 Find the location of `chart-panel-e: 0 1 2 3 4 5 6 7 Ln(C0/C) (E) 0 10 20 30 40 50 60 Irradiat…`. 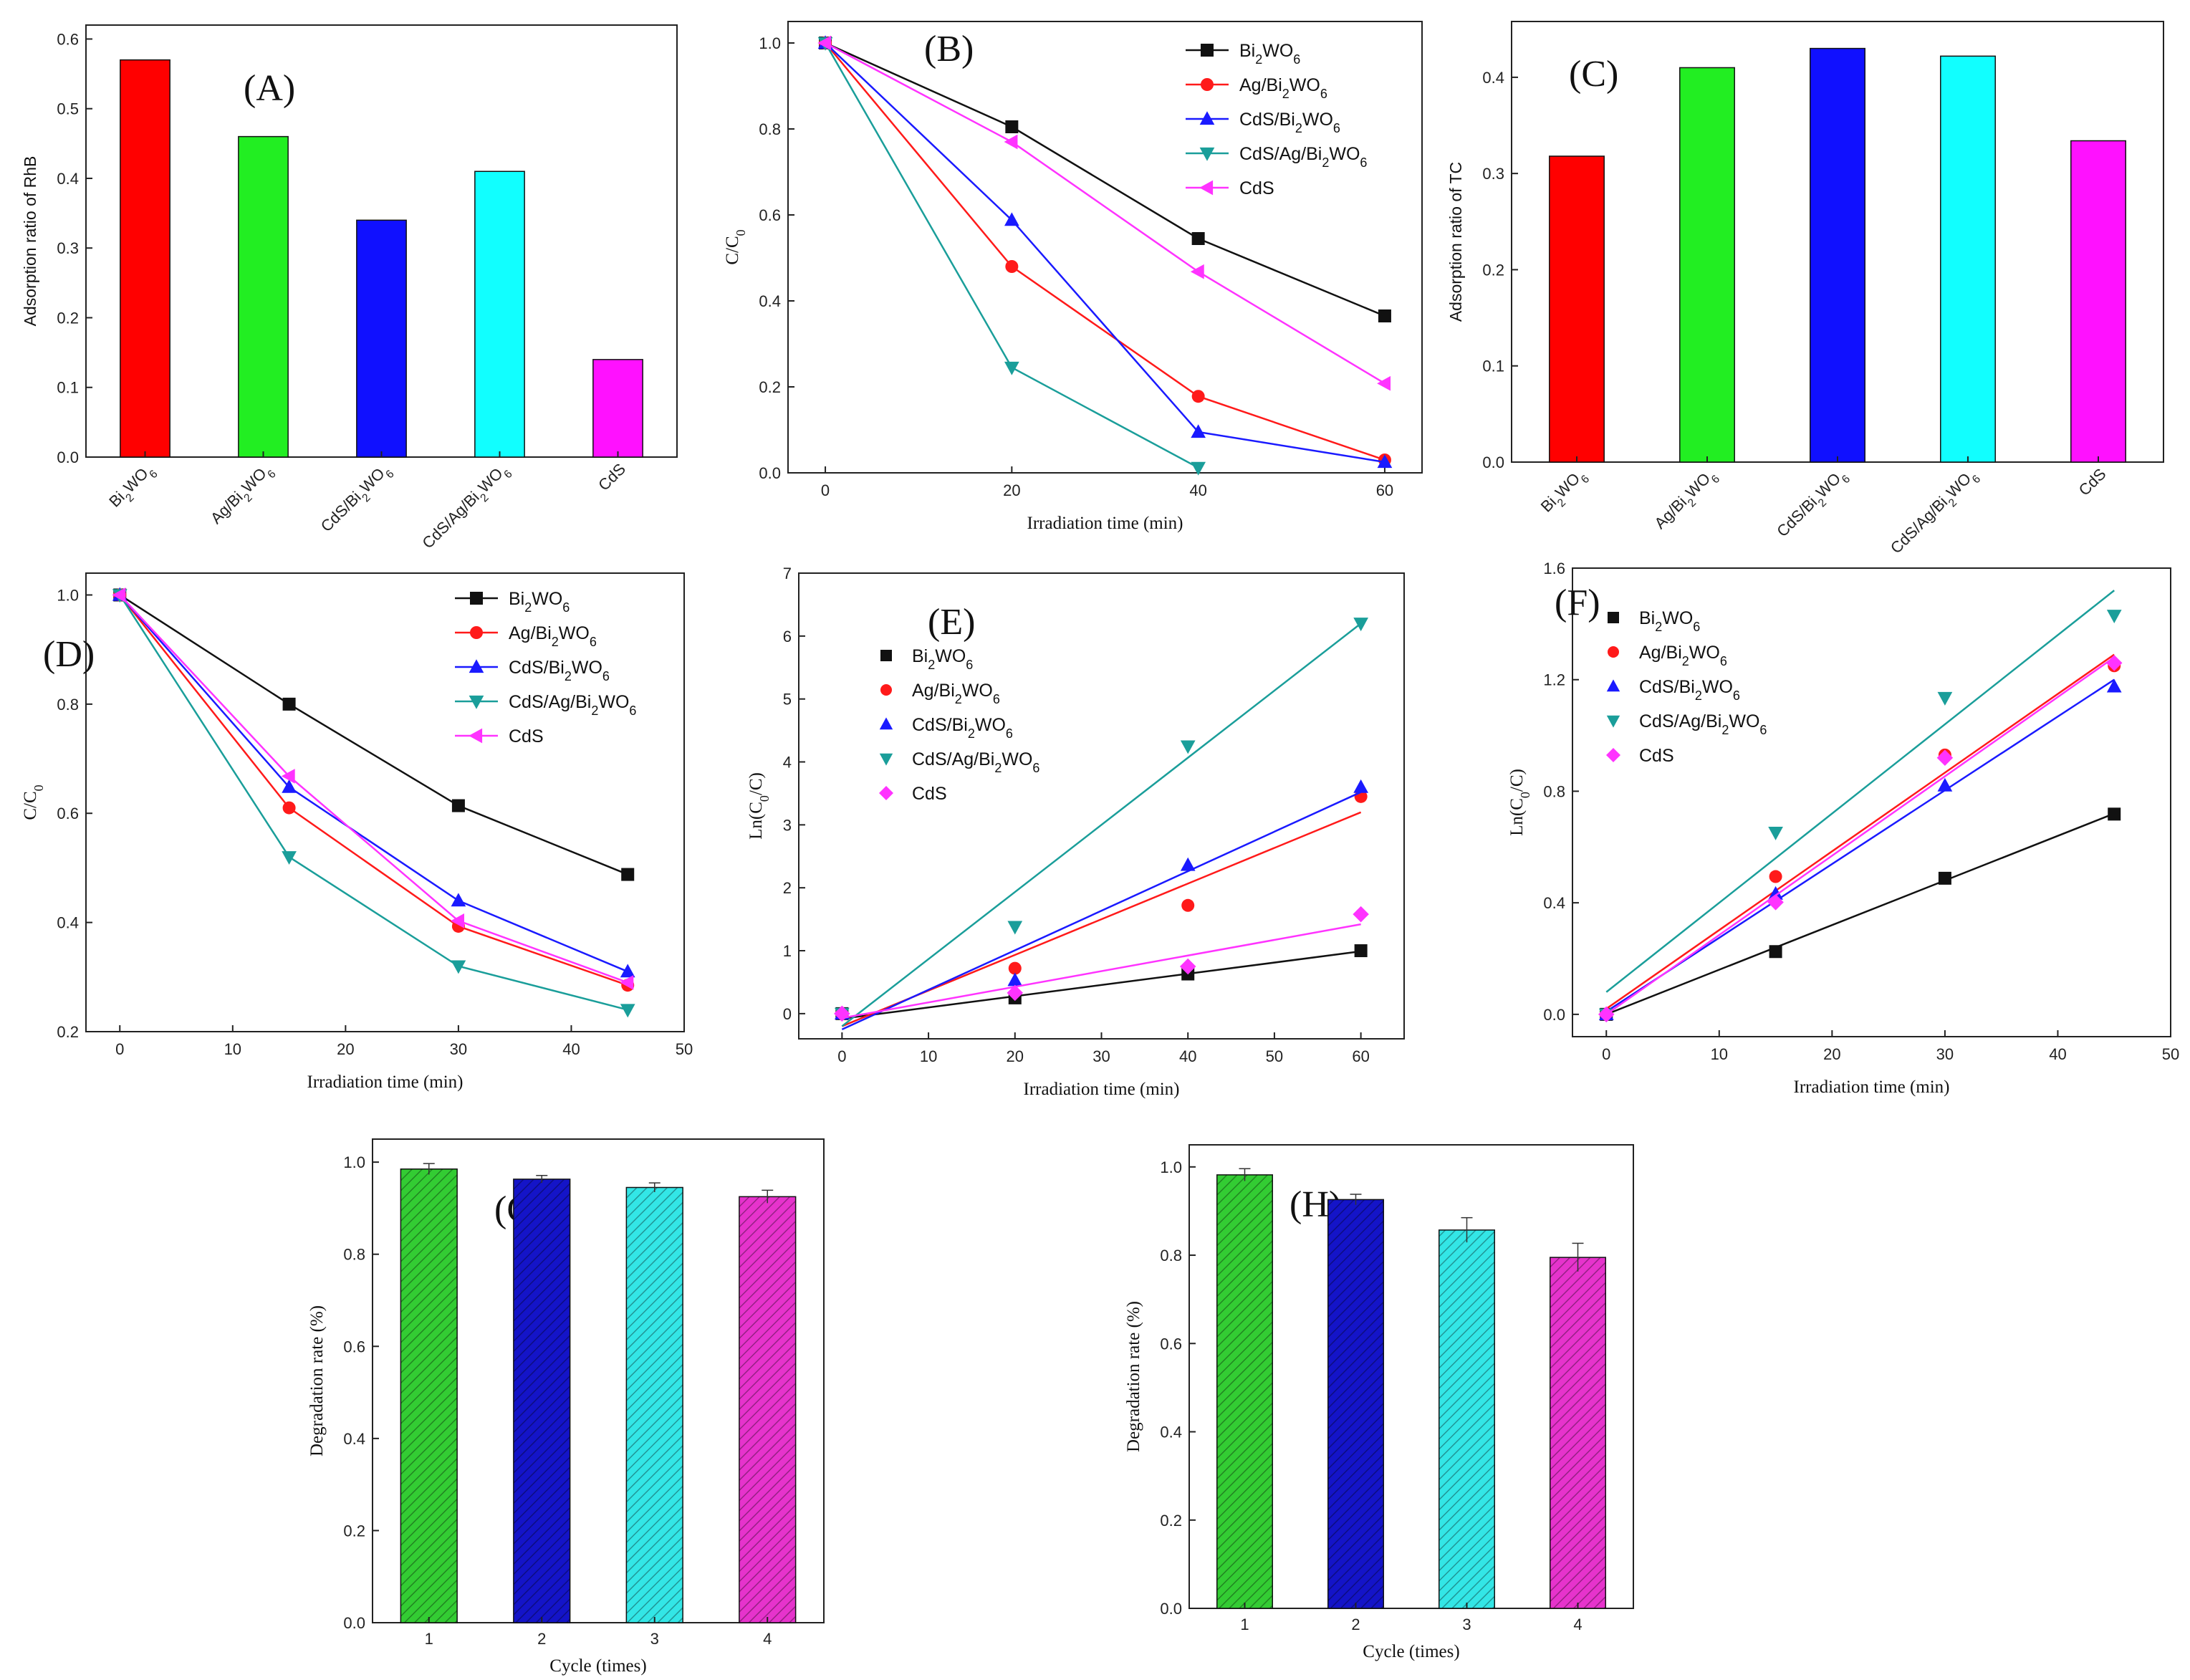

chart-panel-e: 0 1 2 3 4 5 6 7 Ln(C0/C) (E) 0 10 20 30 40 50 60 Irradiat… is located at coordinates (1075, 832).